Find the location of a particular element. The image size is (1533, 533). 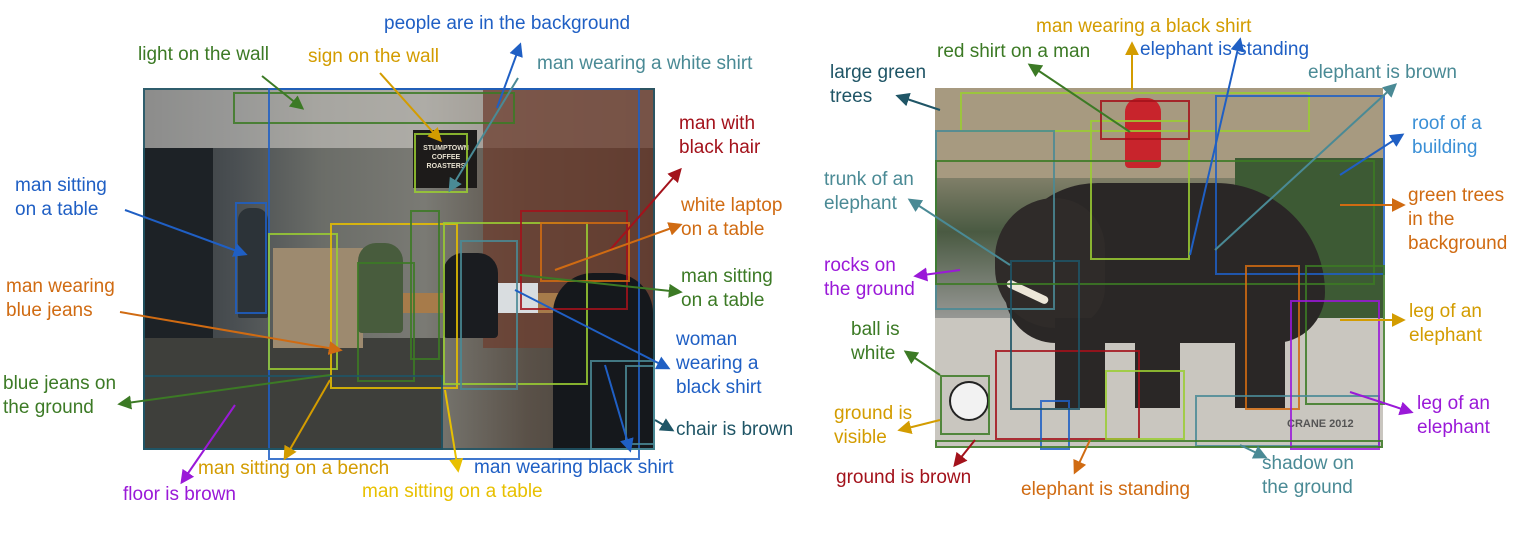

label-ball-white: ball is white is located at coordinates (875, 341).